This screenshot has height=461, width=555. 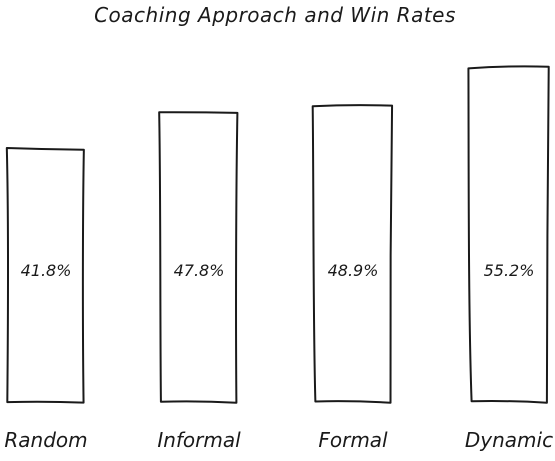 I want to click on bar-informal, so click(x=198, y=257).